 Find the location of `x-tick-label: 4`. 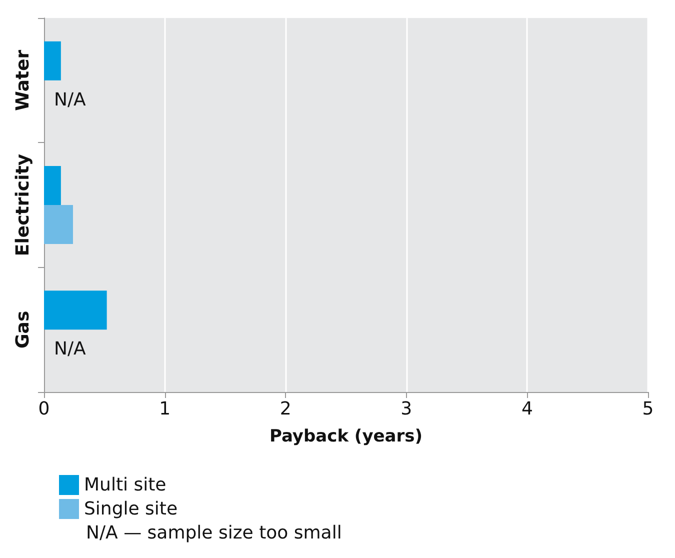

x-tick-label: 4 is located at coordinates (527, 409).